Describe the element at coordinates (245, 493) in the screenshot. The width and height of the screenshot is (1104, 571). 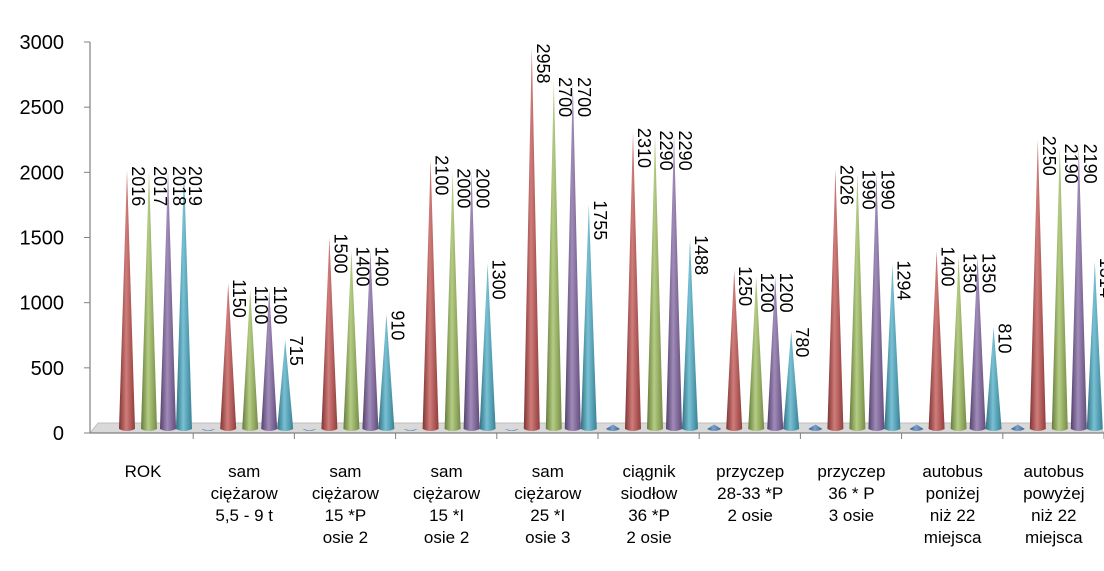
I see `x-tick-label: sam ciężarow 5,5 - 9 t` at that location.